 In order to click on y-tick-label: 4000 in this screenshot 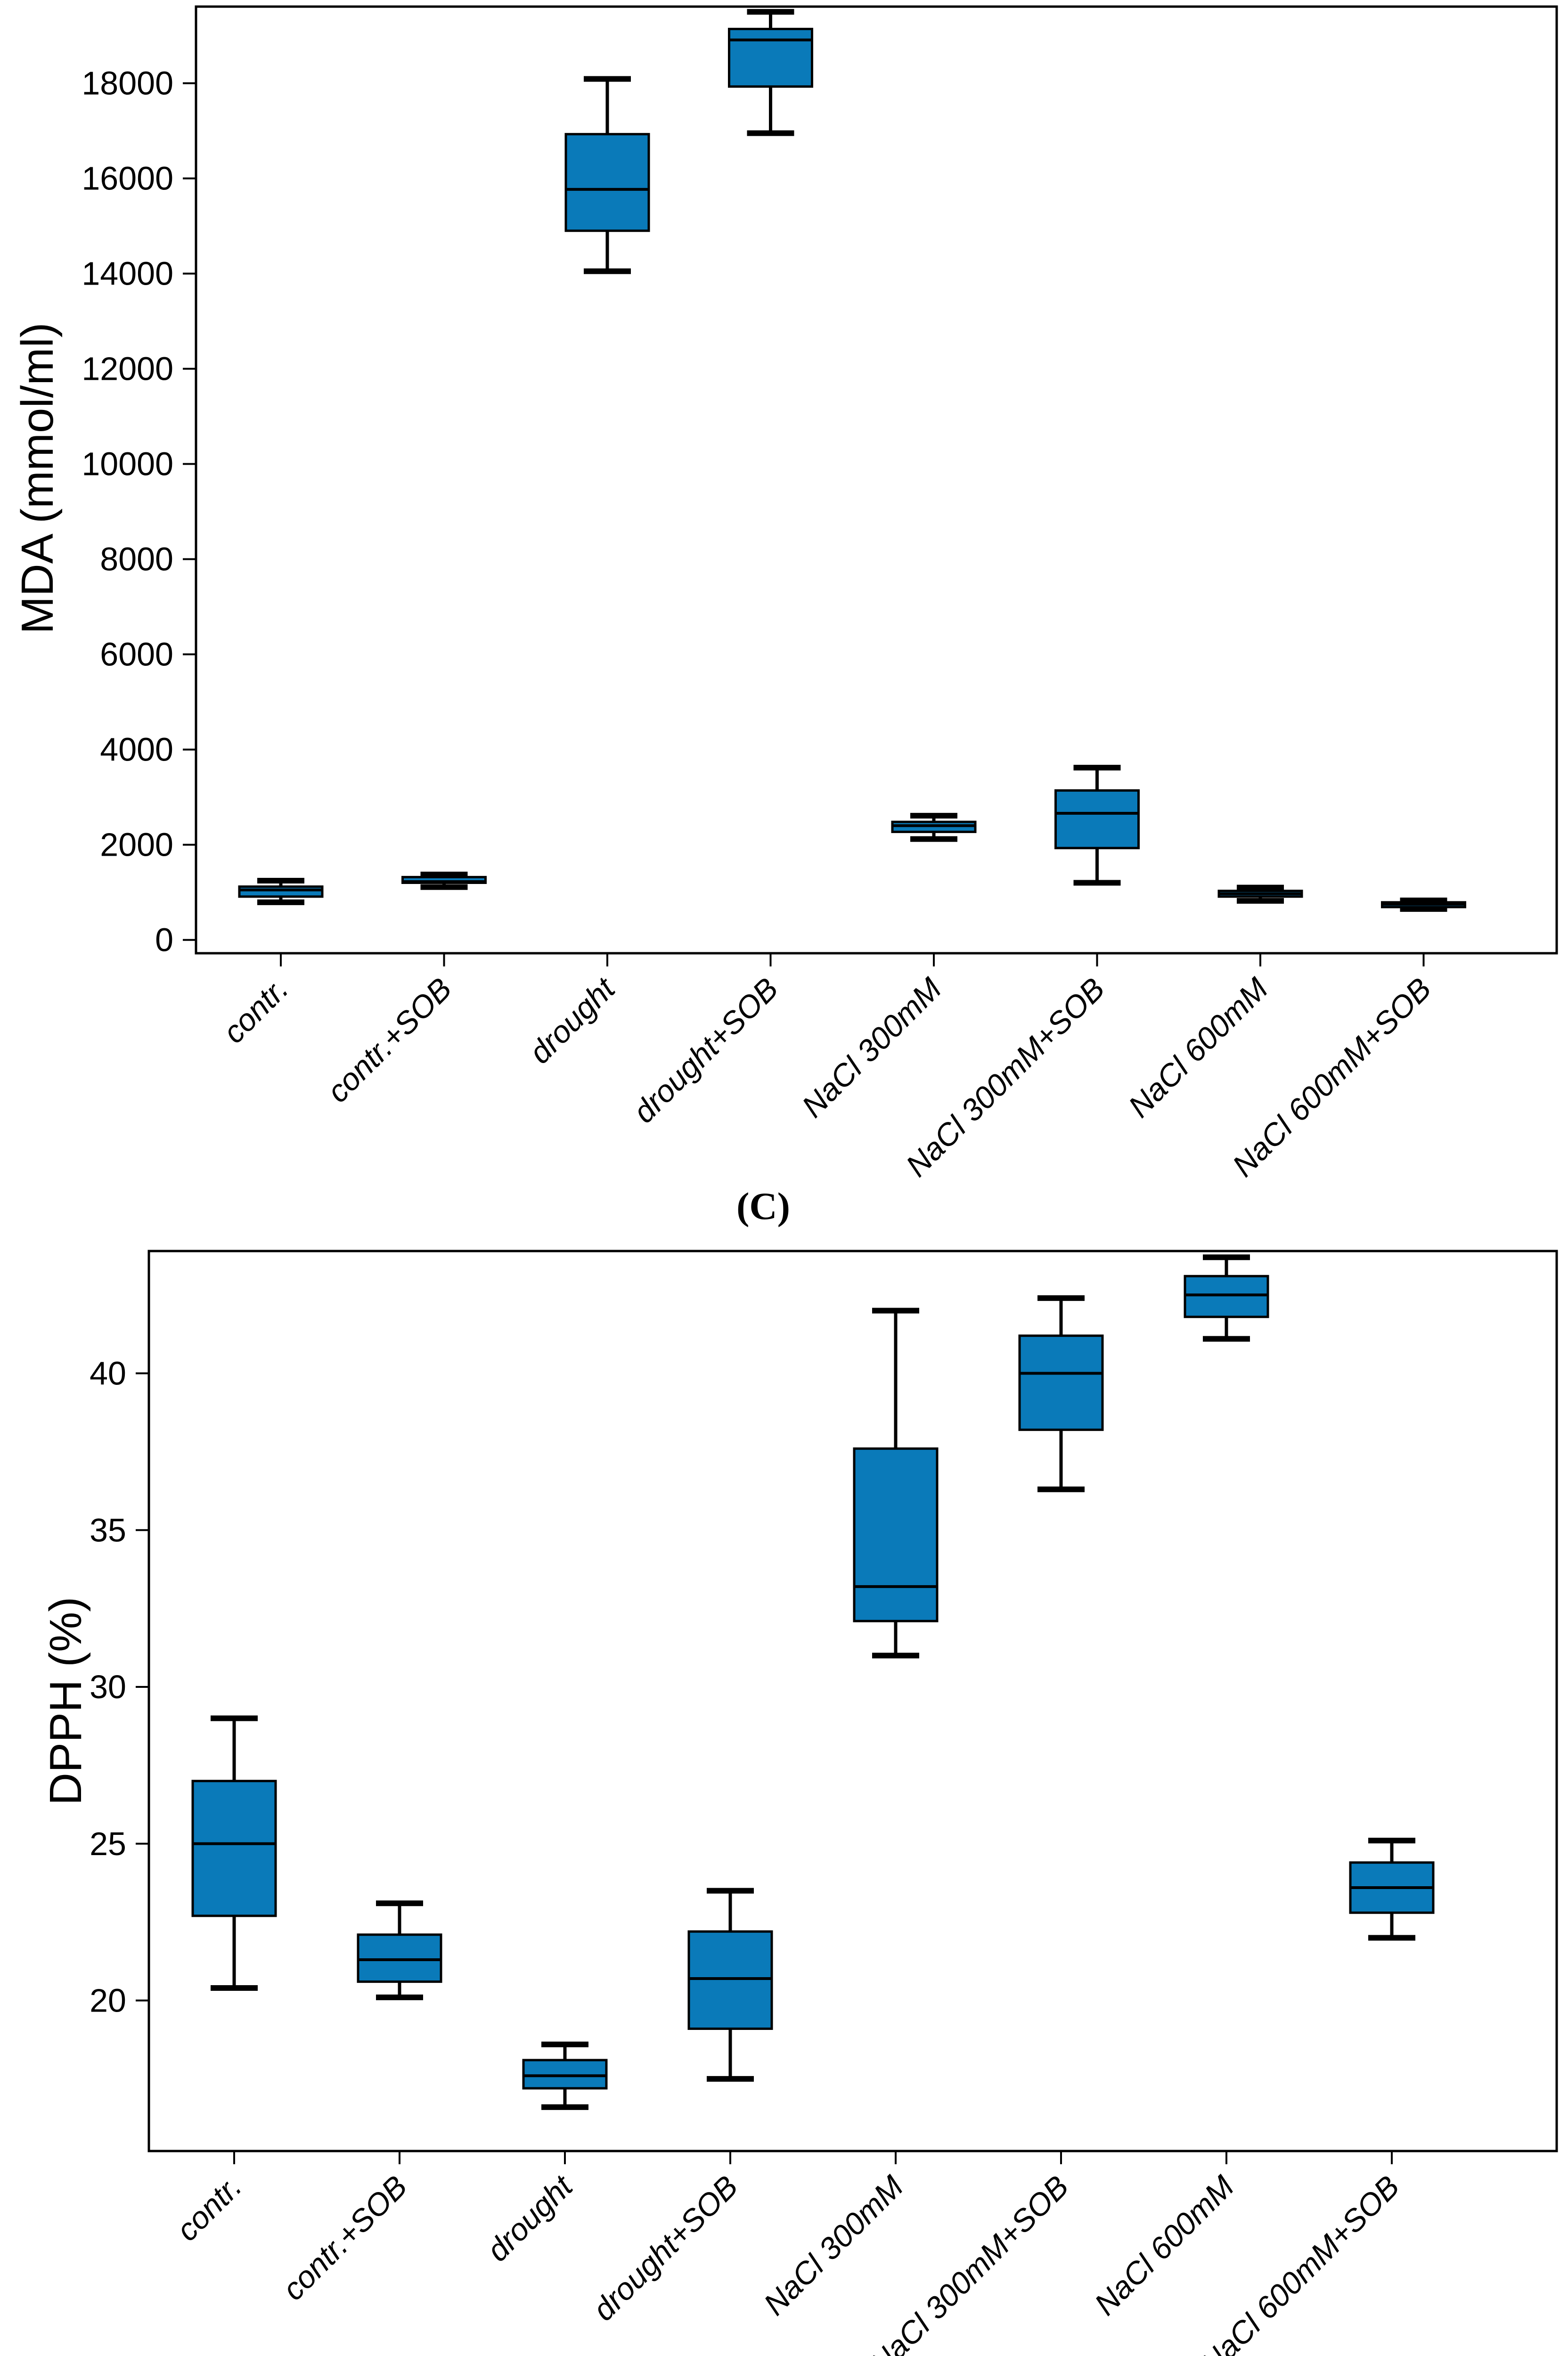, I will do `click(136, 749)`.